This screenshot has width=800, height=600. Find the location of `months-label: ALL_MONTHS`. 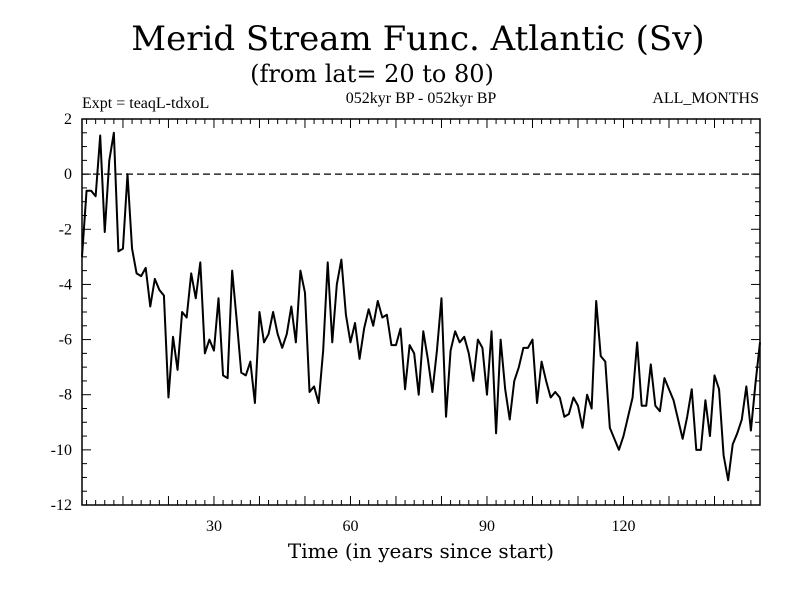

months-label: ALL_MONTHS is located at coordinates (705, 98).